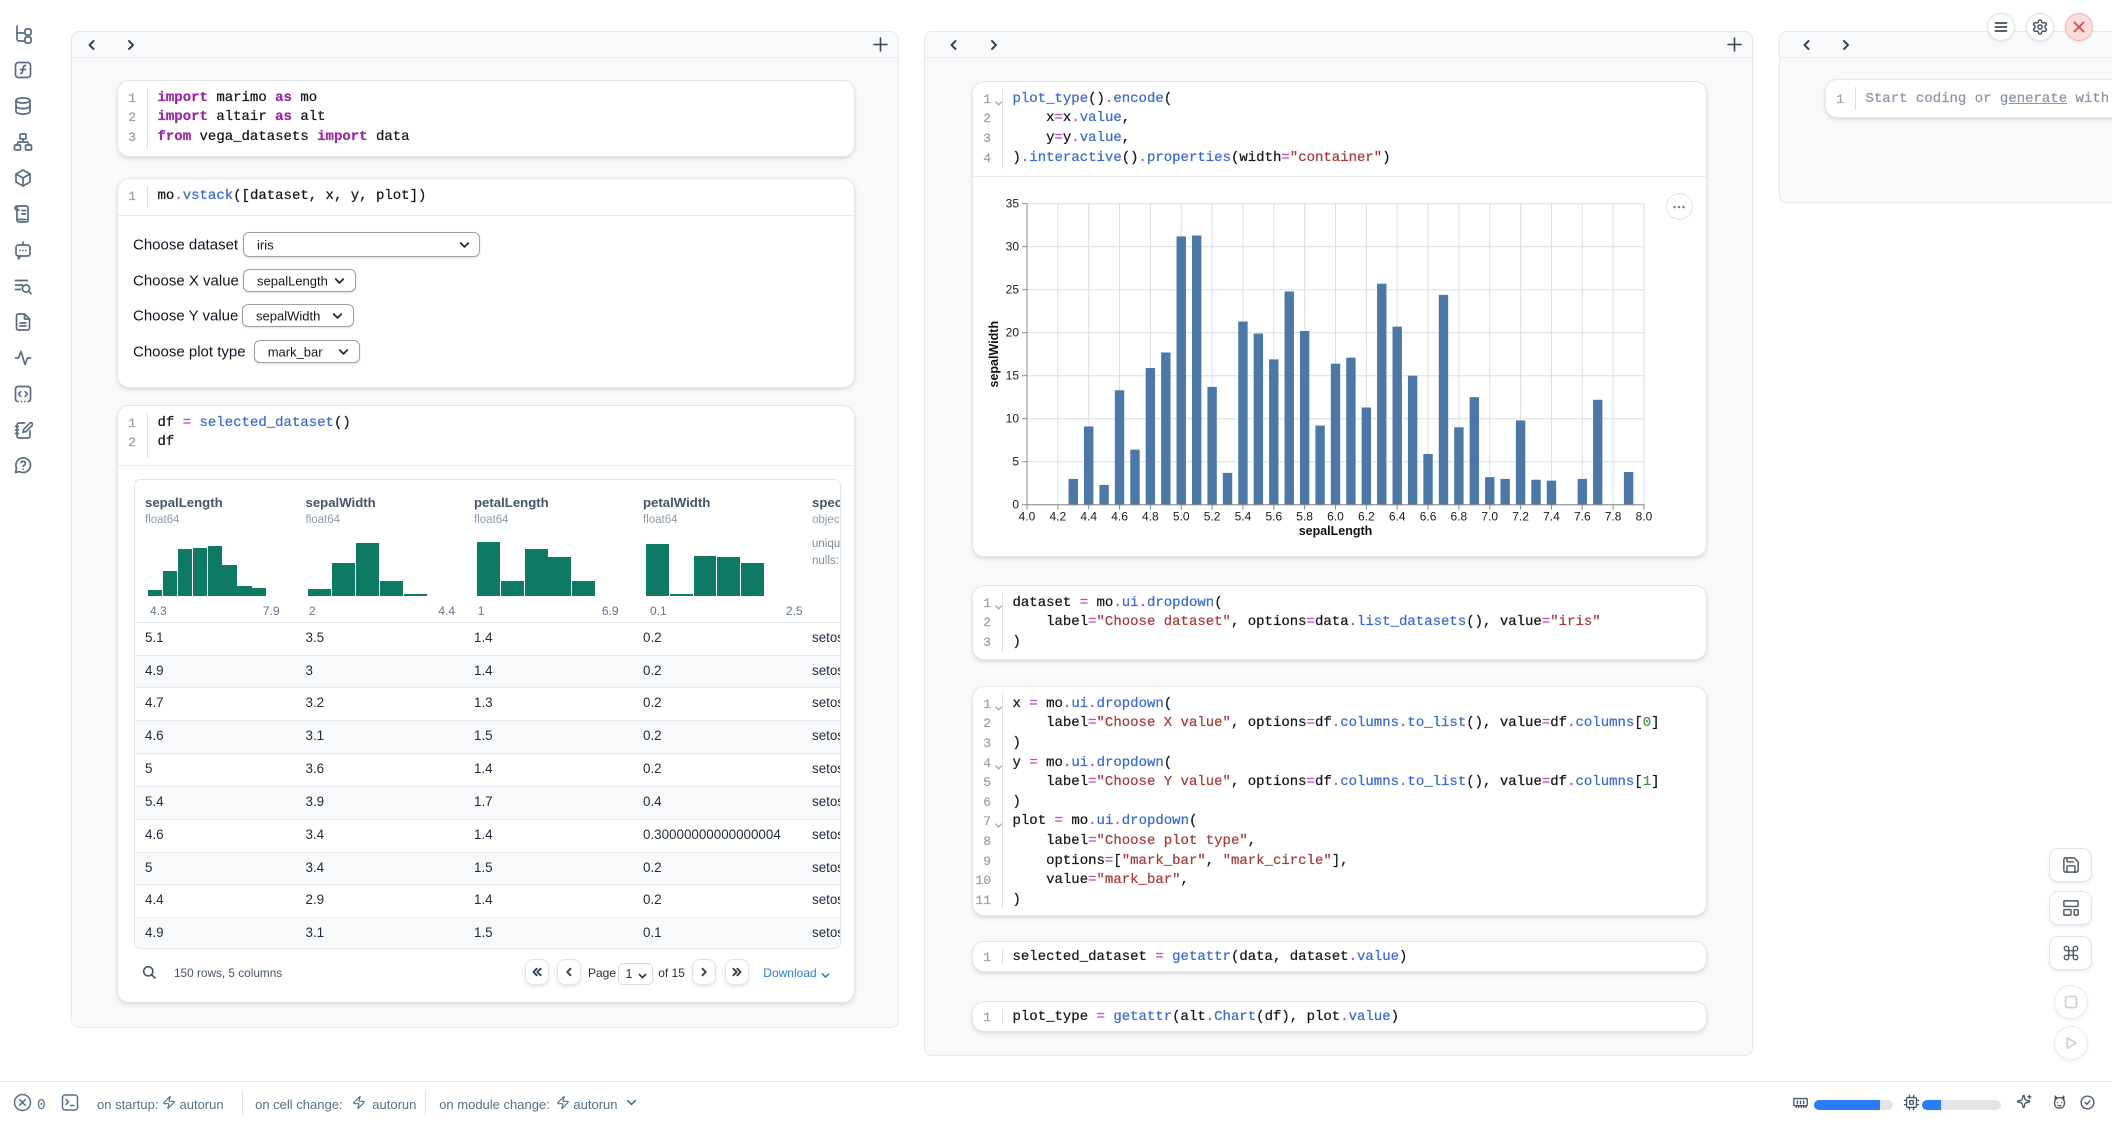  What do you see at coordinates (1212, 516) in the screenshot?
I see `svg-text: 5.2` at bounding box center [1212, 516].